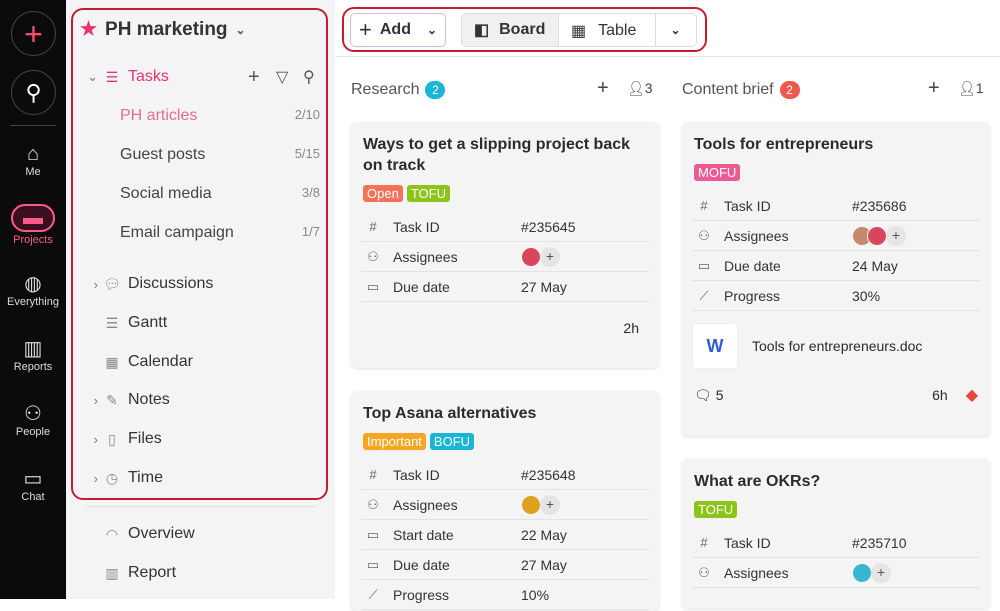 Image resolution: width=1000 pixels, height=611 pixels. I want to click on tag: BOFU, so click(452, 441).